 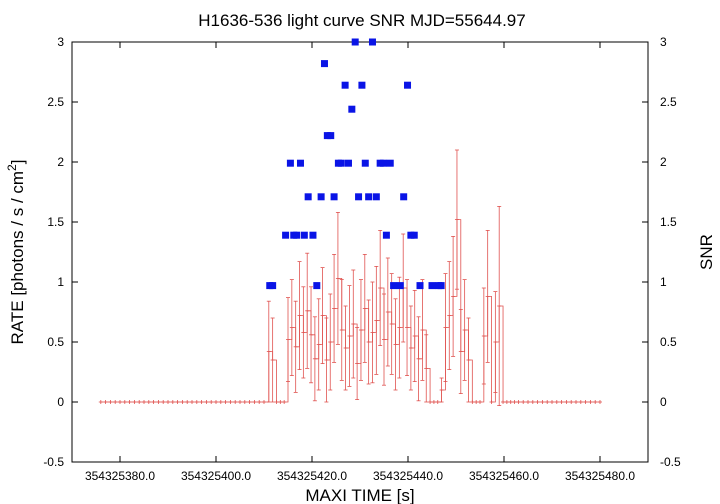 I want to click on x-tick-label: 354325420.0, so click(x=312, y=476).